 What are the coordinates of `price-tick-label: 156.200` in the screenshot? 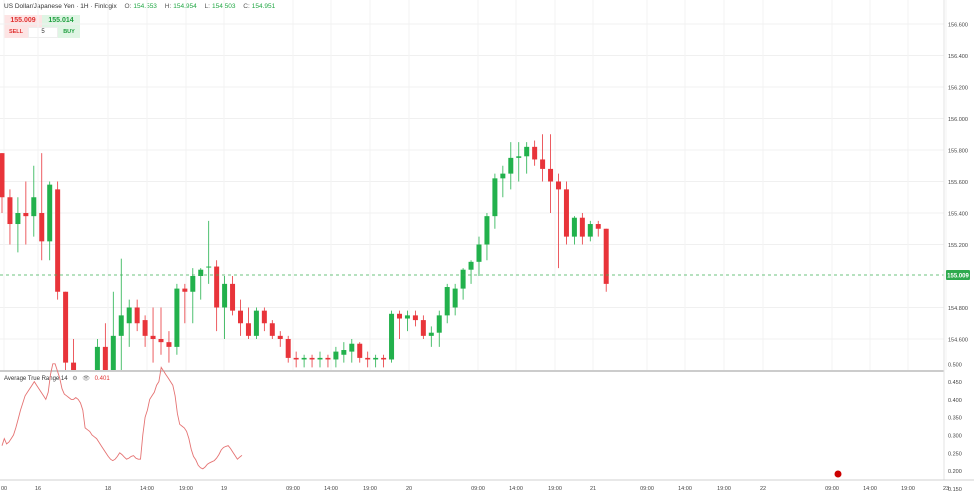 It's located at (958, 89).